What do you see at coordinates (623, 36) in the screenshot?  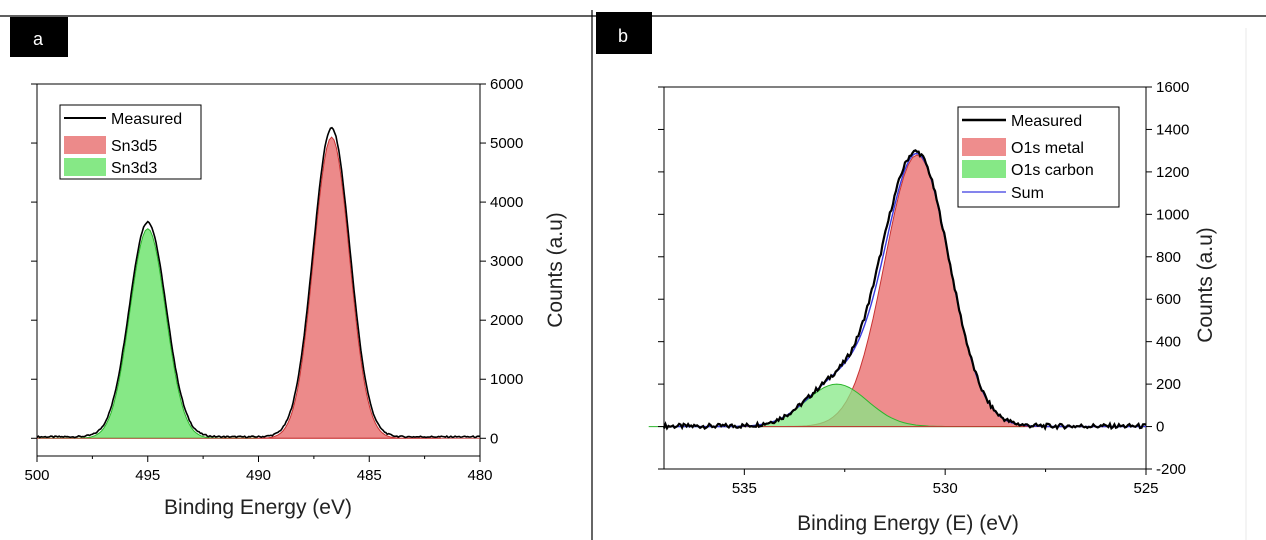 I see `panel-label: b` at bounding box center [623, 36].